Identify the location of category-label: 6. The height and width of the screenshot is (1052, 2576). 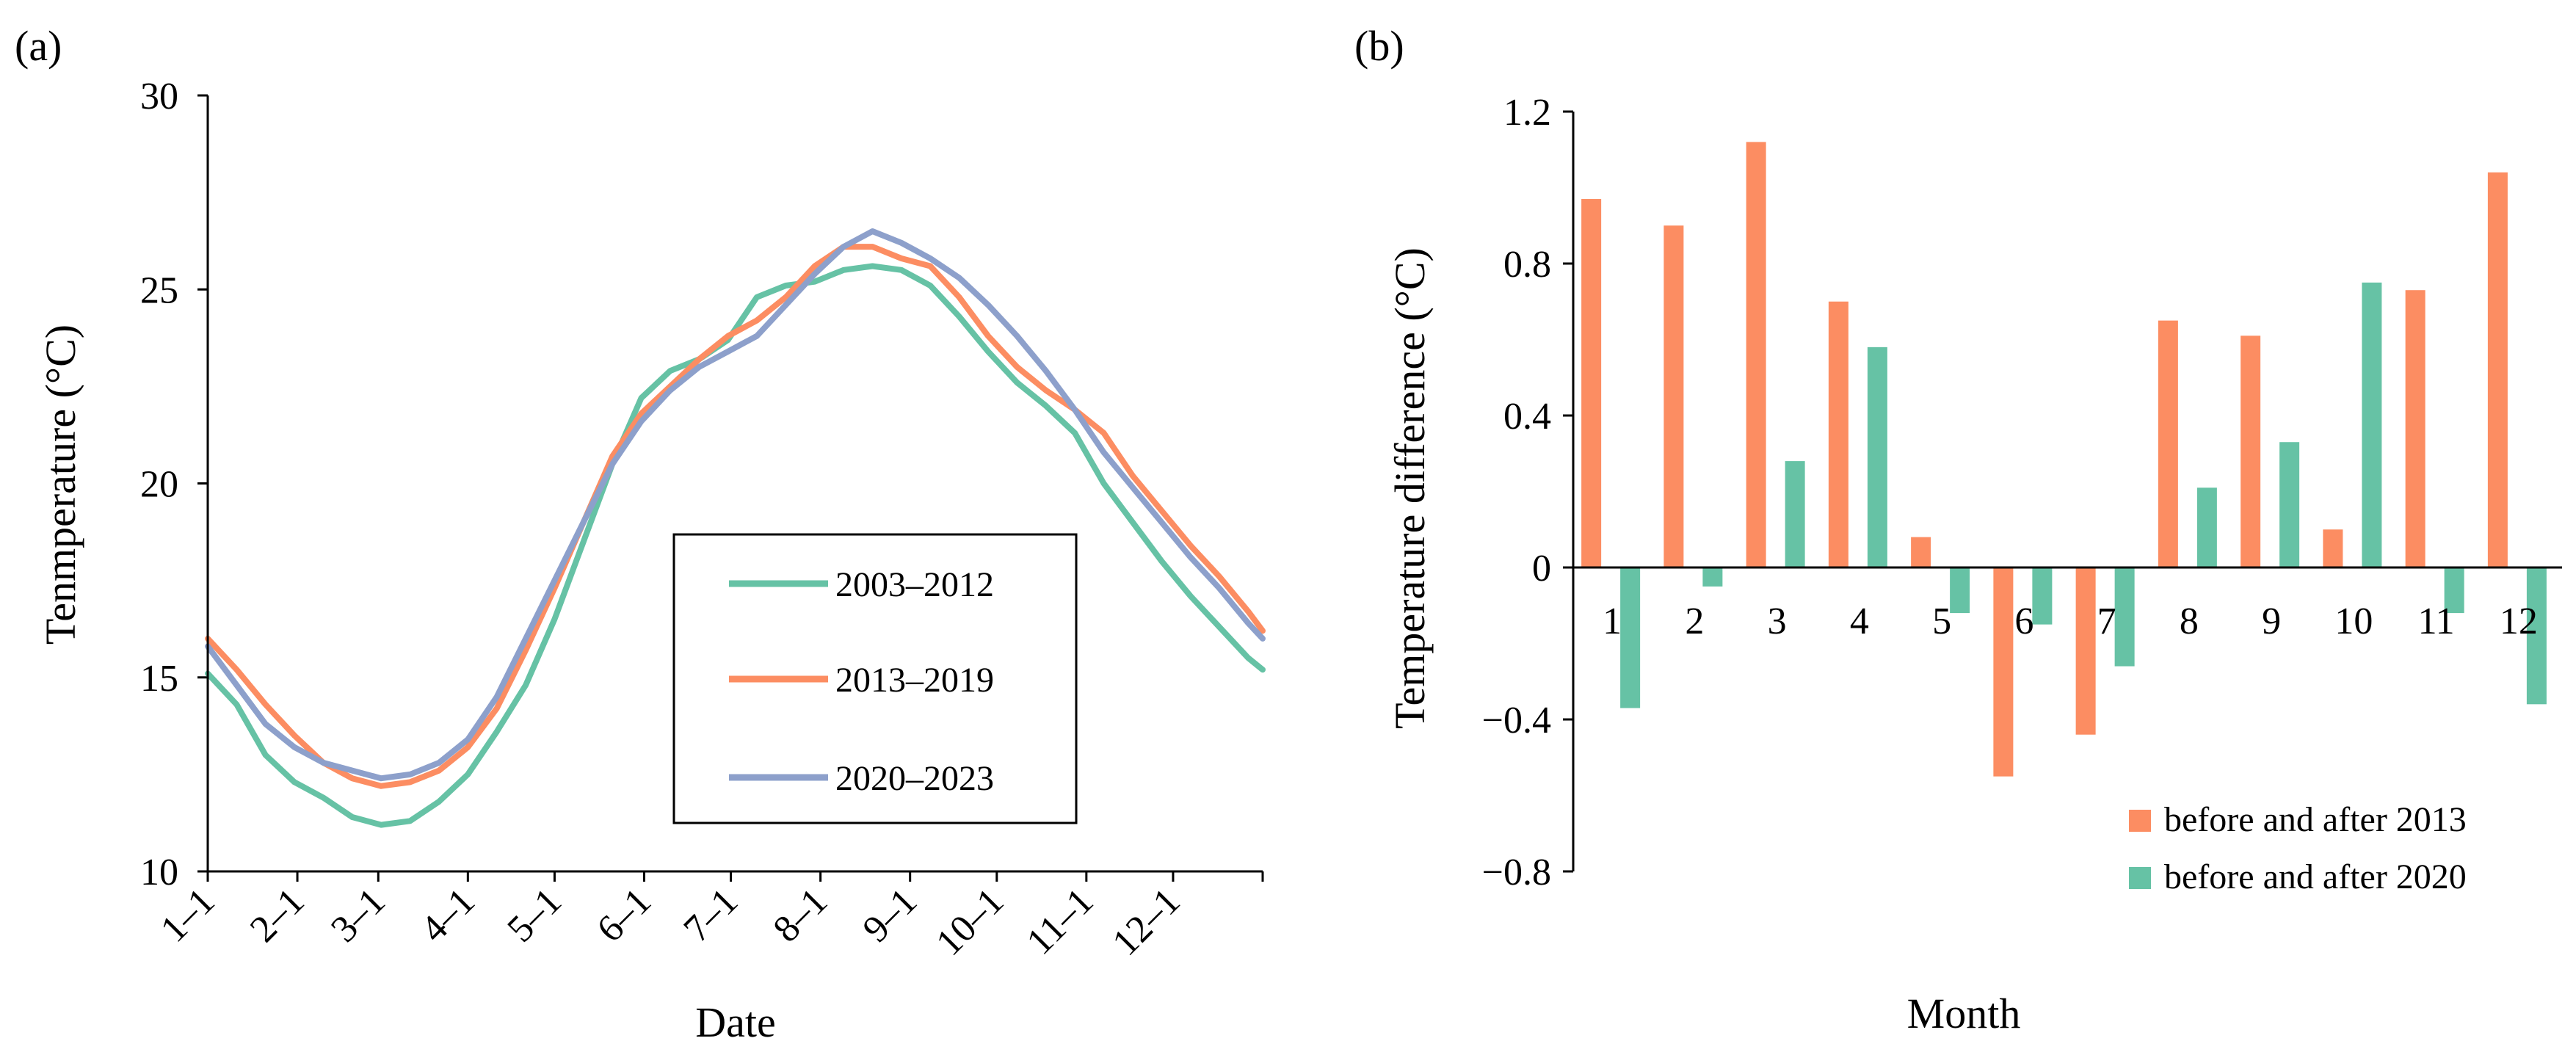
(2024, 621).